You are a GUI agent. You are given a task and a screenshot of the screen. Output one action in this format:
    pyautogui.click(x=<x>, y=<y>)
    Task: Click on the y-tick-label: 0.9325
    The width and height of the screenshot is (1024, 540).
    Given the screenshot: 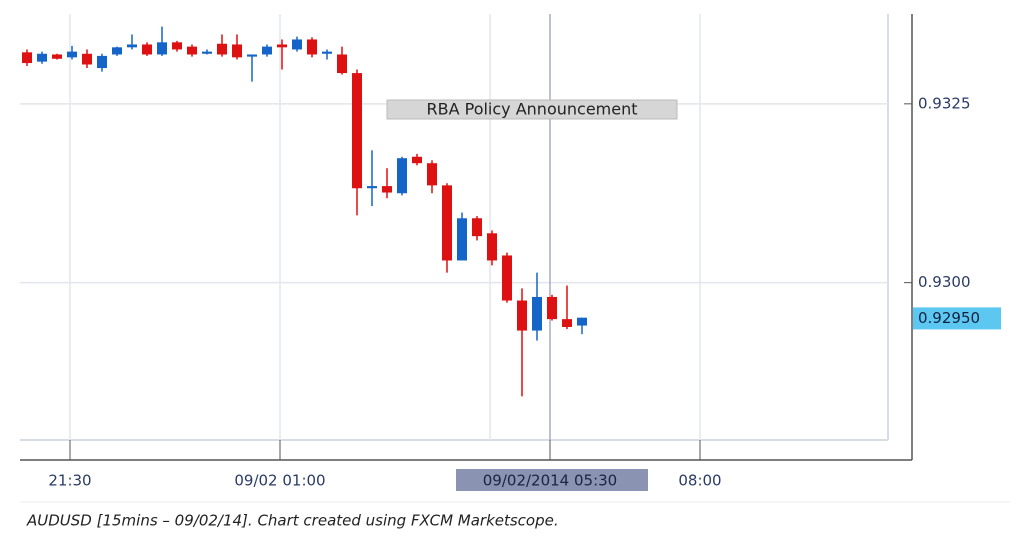 What is the action you would take?
    pyautogui.click(x=944, y=103)
    